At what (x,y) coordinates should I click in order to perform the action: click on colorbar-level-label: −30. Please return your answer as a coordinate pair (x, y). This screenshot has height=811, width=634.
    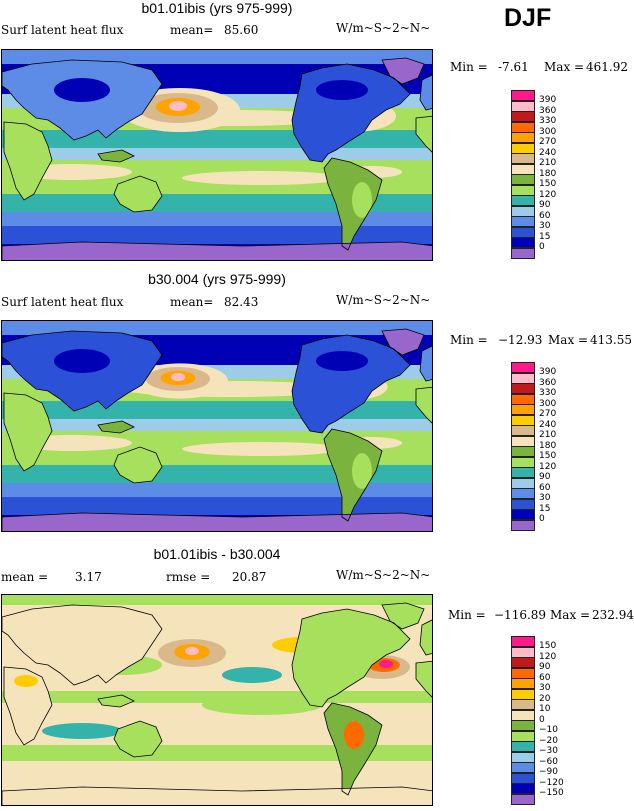
    Looking at the image, I should click on (548, 751).